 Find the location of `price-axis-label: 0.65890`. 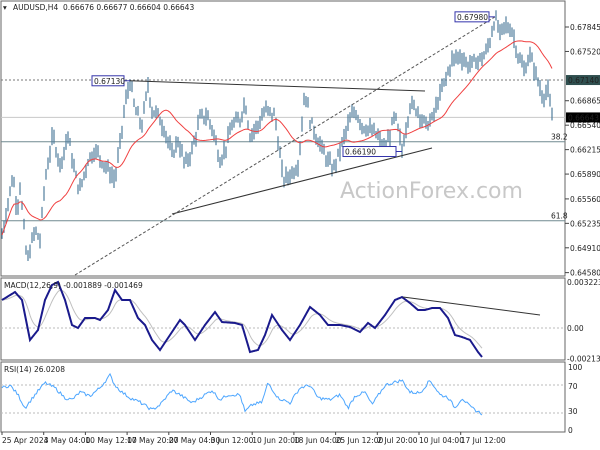

price-axis-label: 0.65890 is located at coordinates (585, 174).